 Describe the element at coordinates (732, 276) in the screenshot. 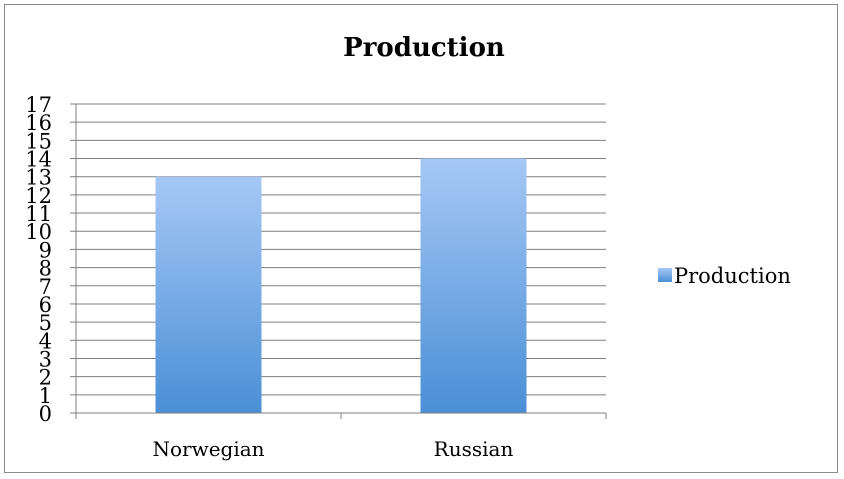

I see `legend-label: Production` at that location.